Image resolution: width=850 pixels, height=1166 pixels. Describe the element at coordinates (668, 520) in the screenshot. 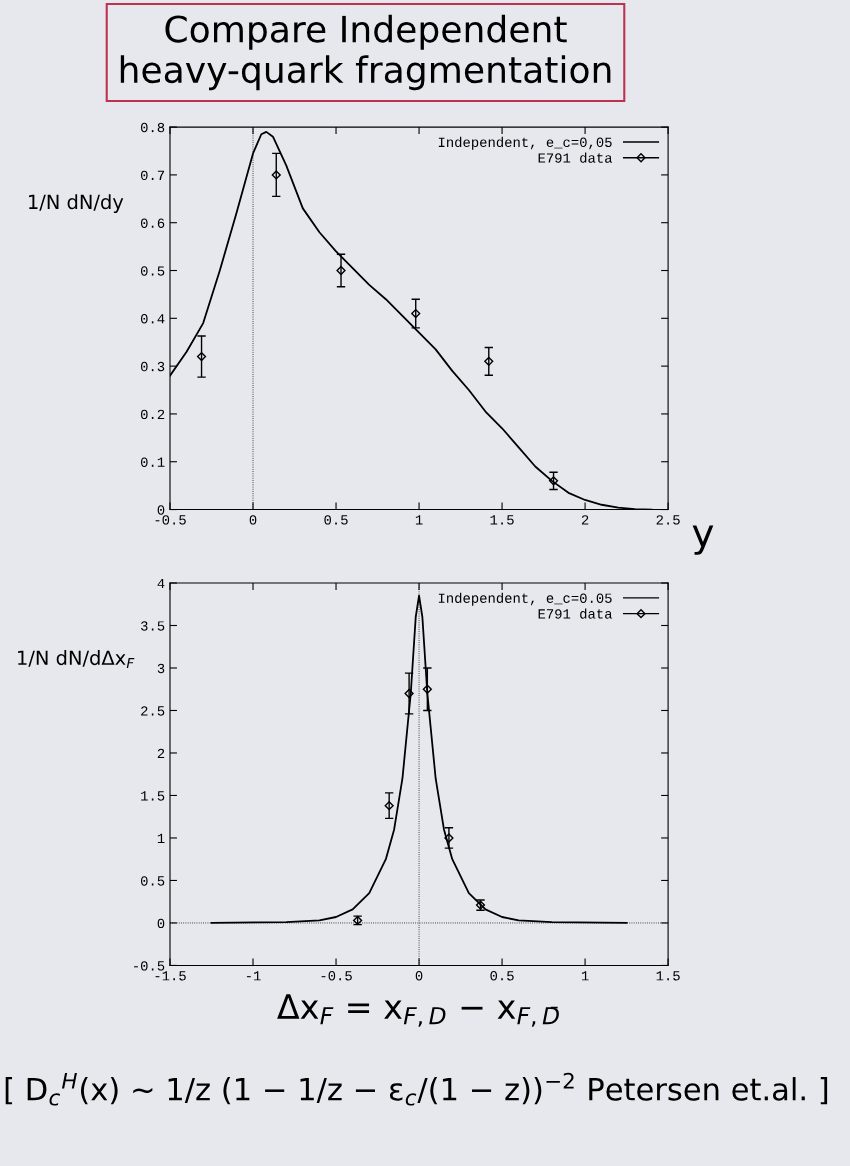

I see `x-tick-label: 2.5` at that location.